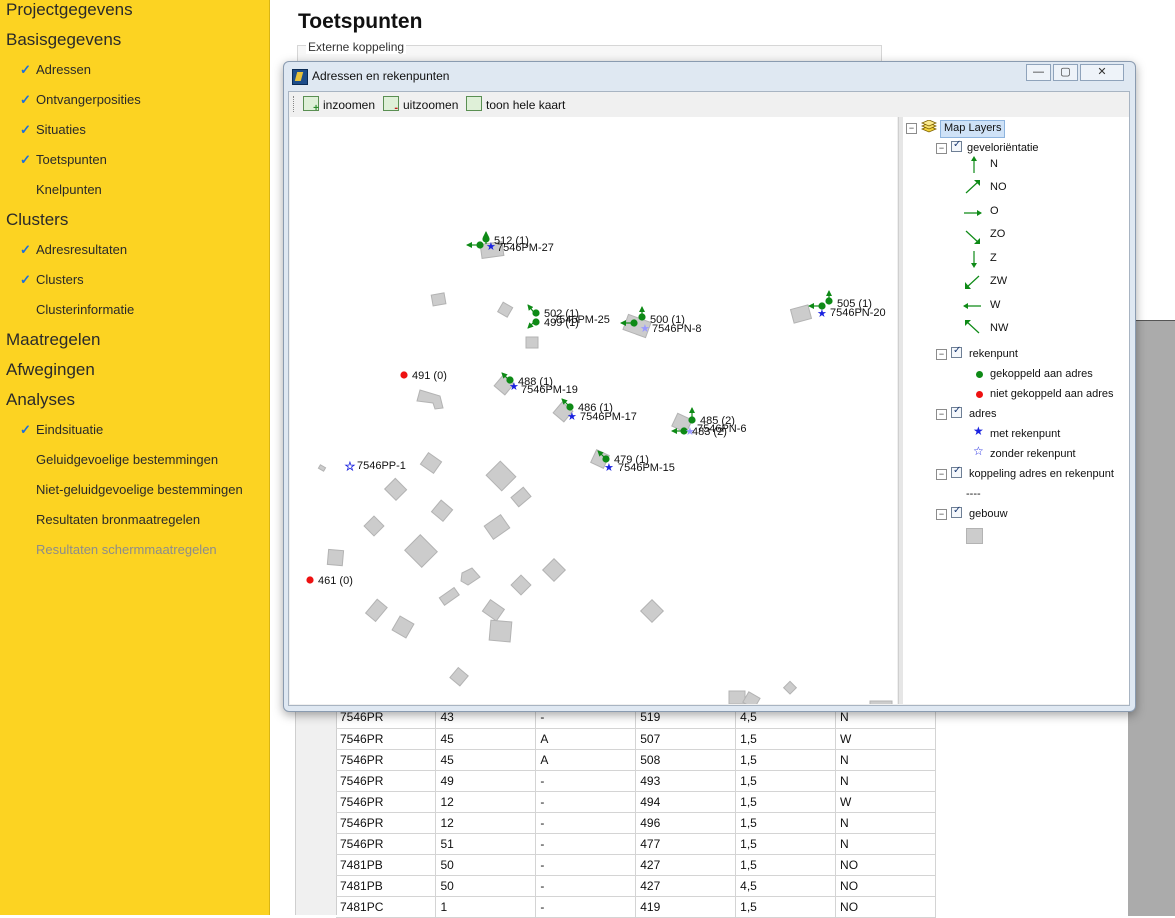 The width and height of the screenshot is (1175, 918). I want to click on maximize-button: ▢, so click(1065, 72).